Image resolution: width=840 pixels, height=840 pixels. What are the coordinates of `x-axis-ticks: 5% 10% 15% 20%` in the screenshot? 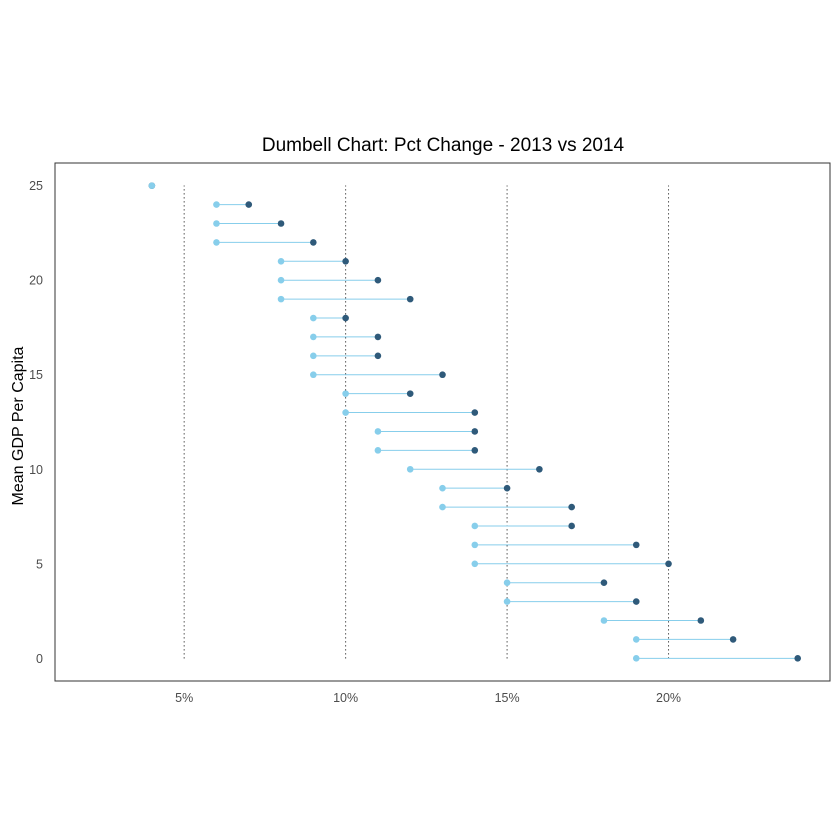 It's located at (428, 698).